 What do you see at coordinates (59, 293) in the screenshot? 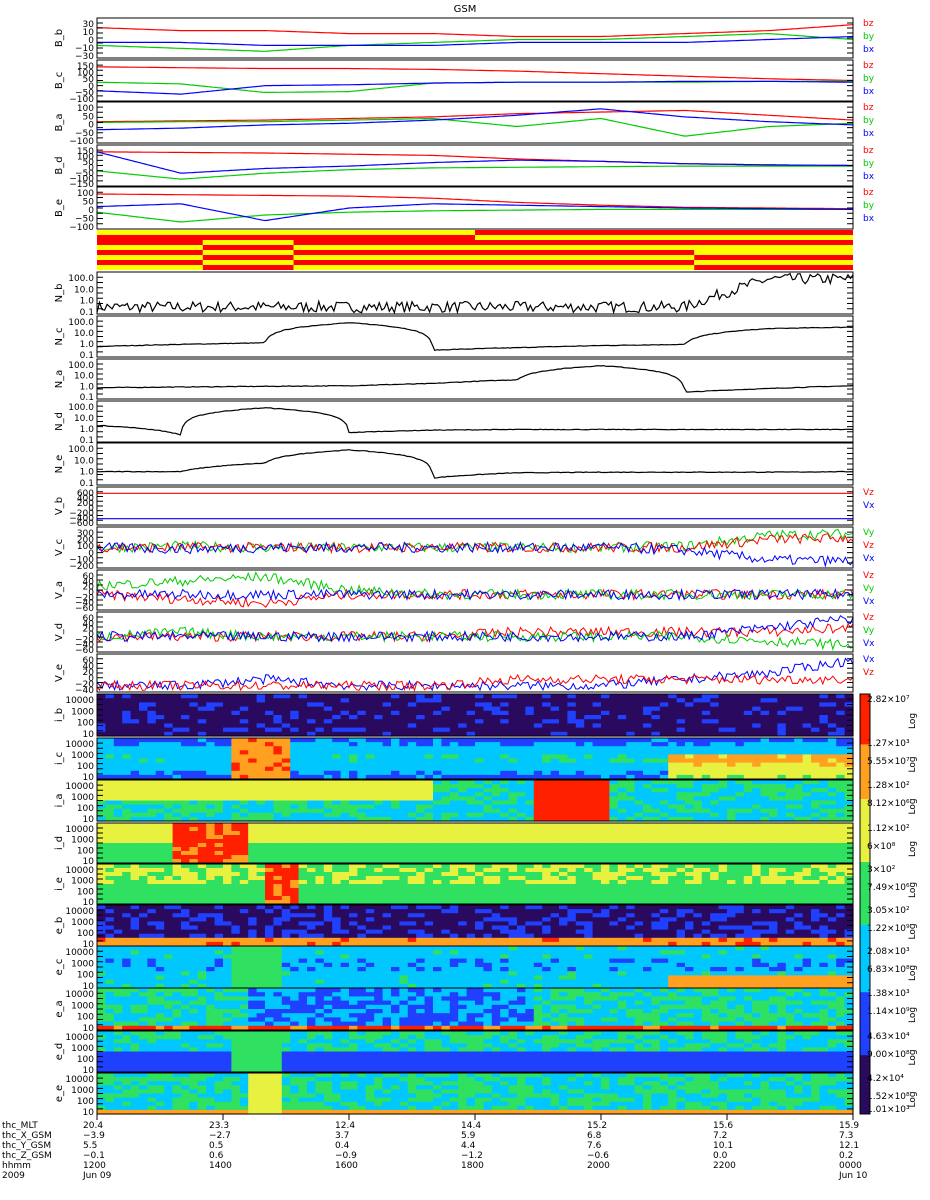
I see `ylabel-N_b: N_b` at bounding box center [59, 293].